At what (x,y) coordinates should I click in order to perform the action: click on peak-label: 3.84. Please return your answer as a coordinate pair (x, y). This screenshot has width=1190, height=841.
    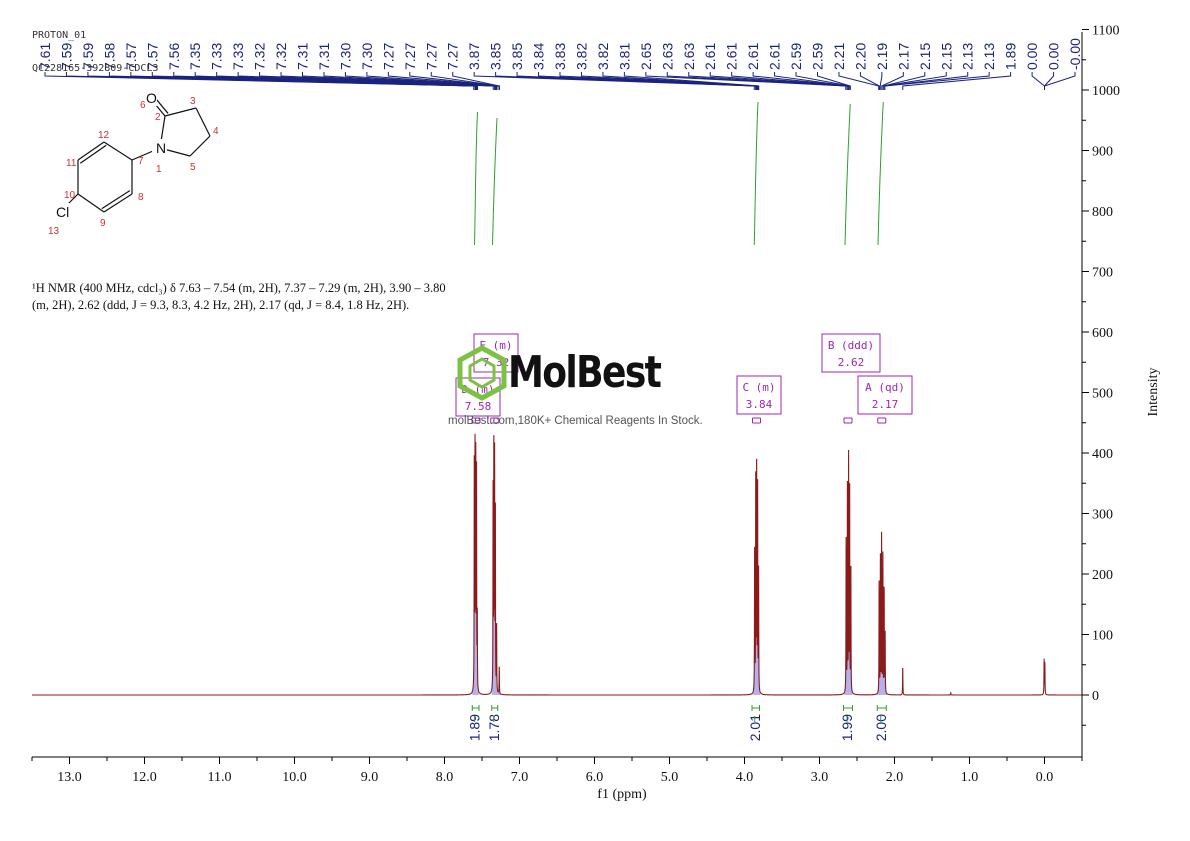
    Looking at the image, I should click on (539, 56).